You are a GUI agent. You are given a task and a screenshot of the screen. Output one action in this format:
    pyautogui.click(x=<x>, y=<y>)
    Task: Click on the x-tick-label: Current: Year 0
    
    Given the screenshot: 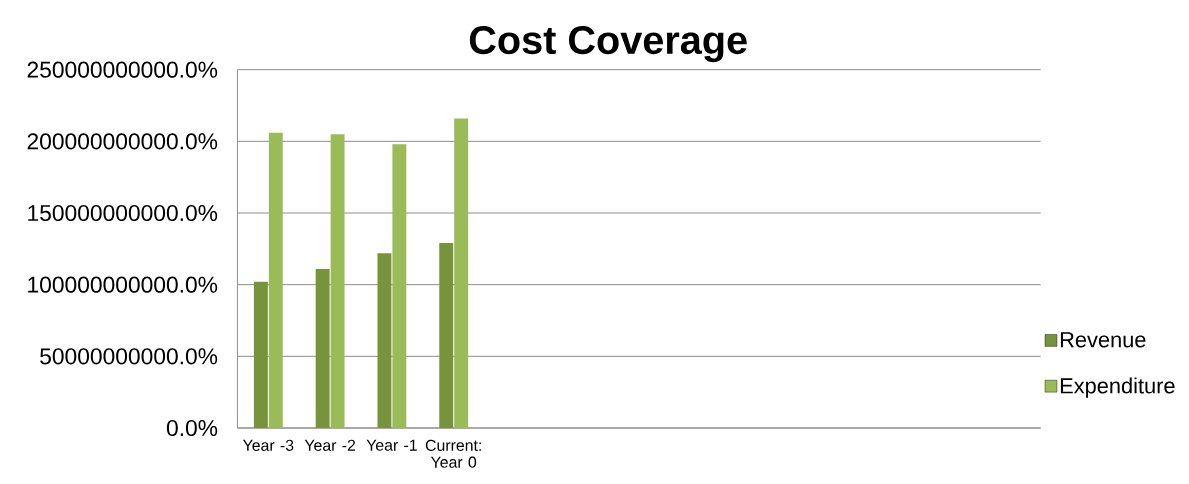 What is the action you would take?
    pyautogui.click(x=453, y=453)
    